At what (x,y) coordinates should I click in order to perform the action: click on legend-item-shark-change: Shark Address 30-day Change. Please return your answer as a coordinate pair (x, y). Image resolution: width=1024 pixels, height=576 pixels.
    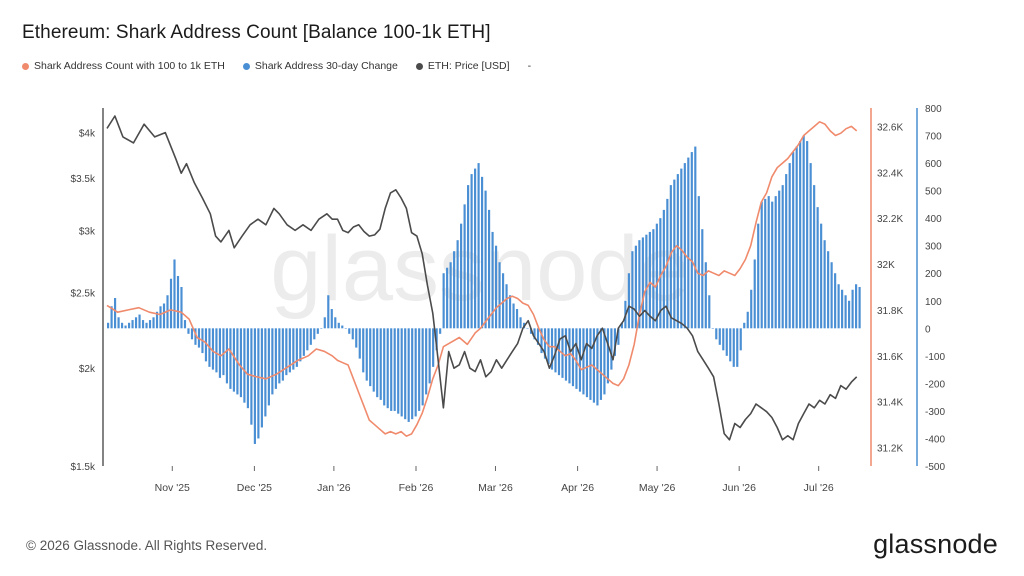
    Looking at the image, I should click on (320, 66).